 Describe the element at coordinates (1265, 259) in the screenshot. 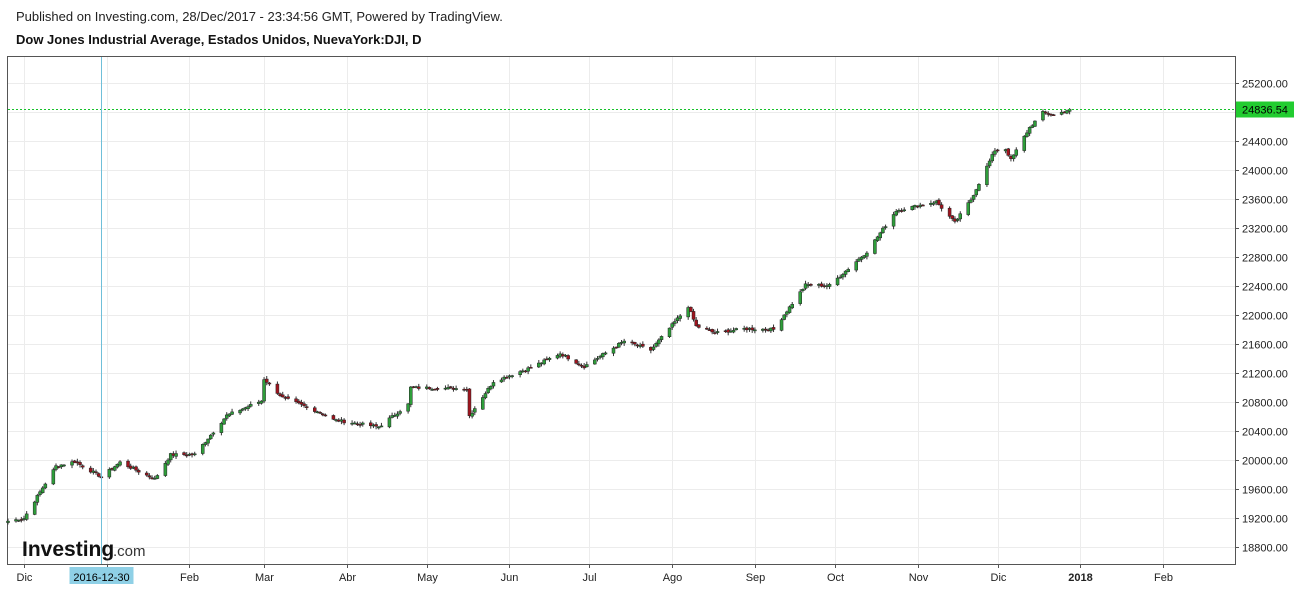

I see `y-tick-label: 22800.00` at that location.